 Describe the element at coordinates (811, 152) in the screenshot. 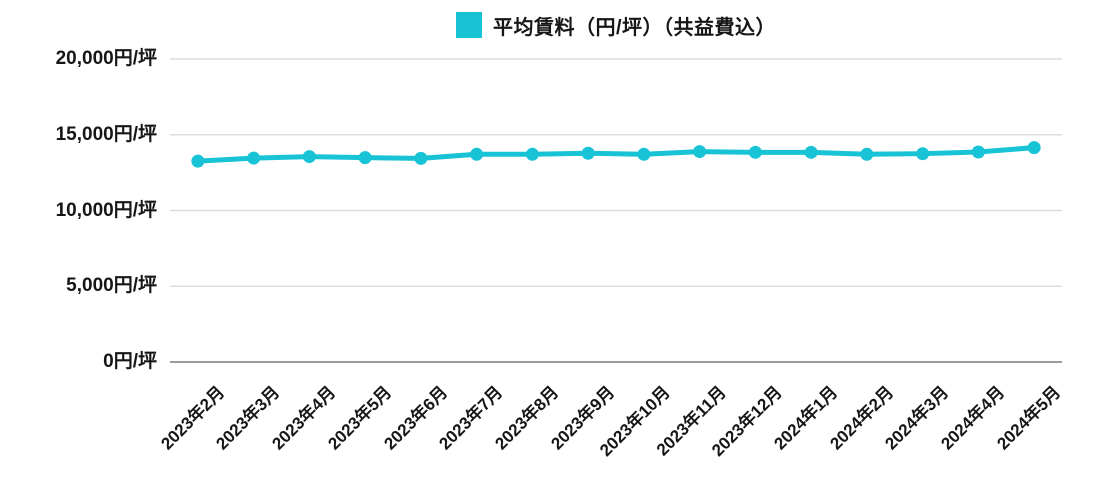

I see `data-point: 2024年1月: 13840` at that location.